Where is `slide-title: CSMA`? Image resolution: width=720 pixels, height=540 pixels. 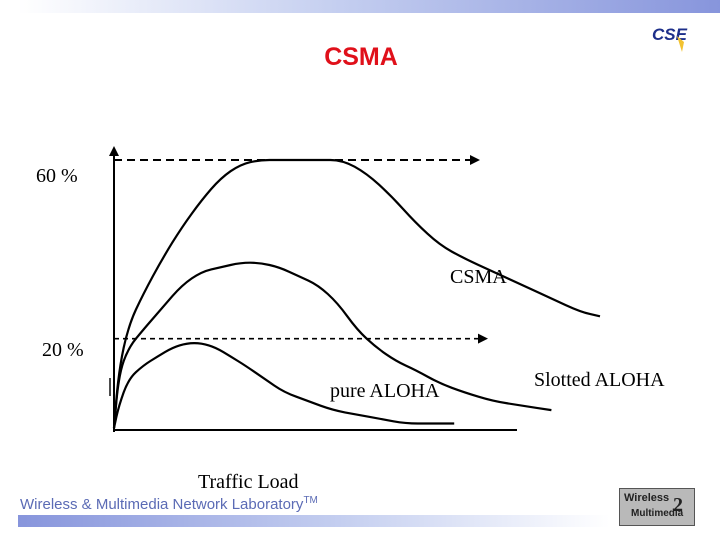 slide-title: CSMA is located at coordinates (360, 57).